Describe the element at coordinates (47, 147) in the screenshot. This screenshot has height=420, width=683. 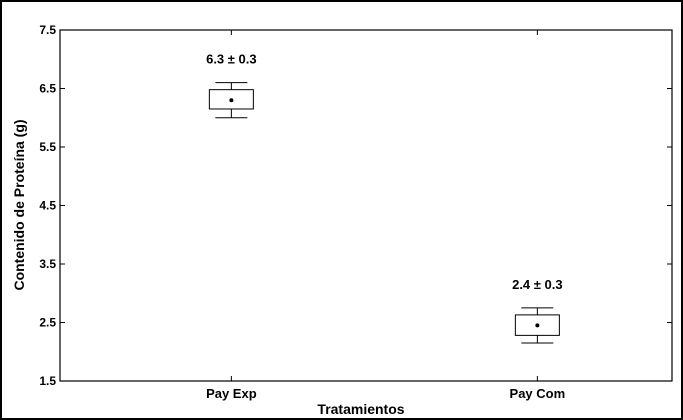
I see `y-tick-label: 5.5` at that location.